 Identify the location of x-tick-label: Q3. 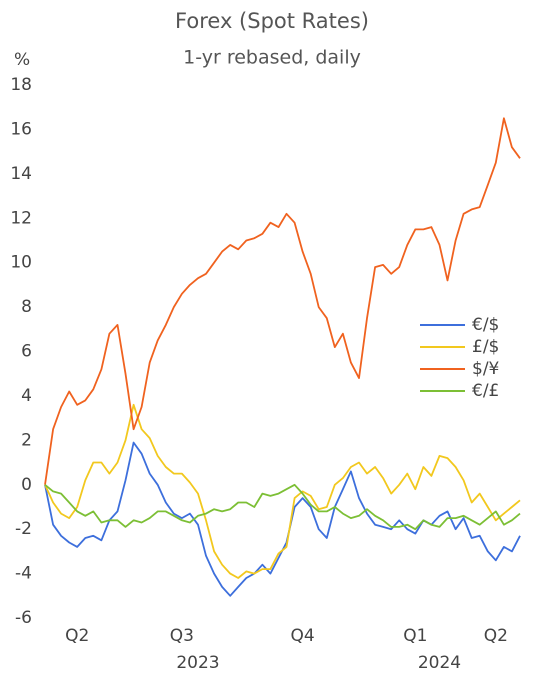
(182, 636).